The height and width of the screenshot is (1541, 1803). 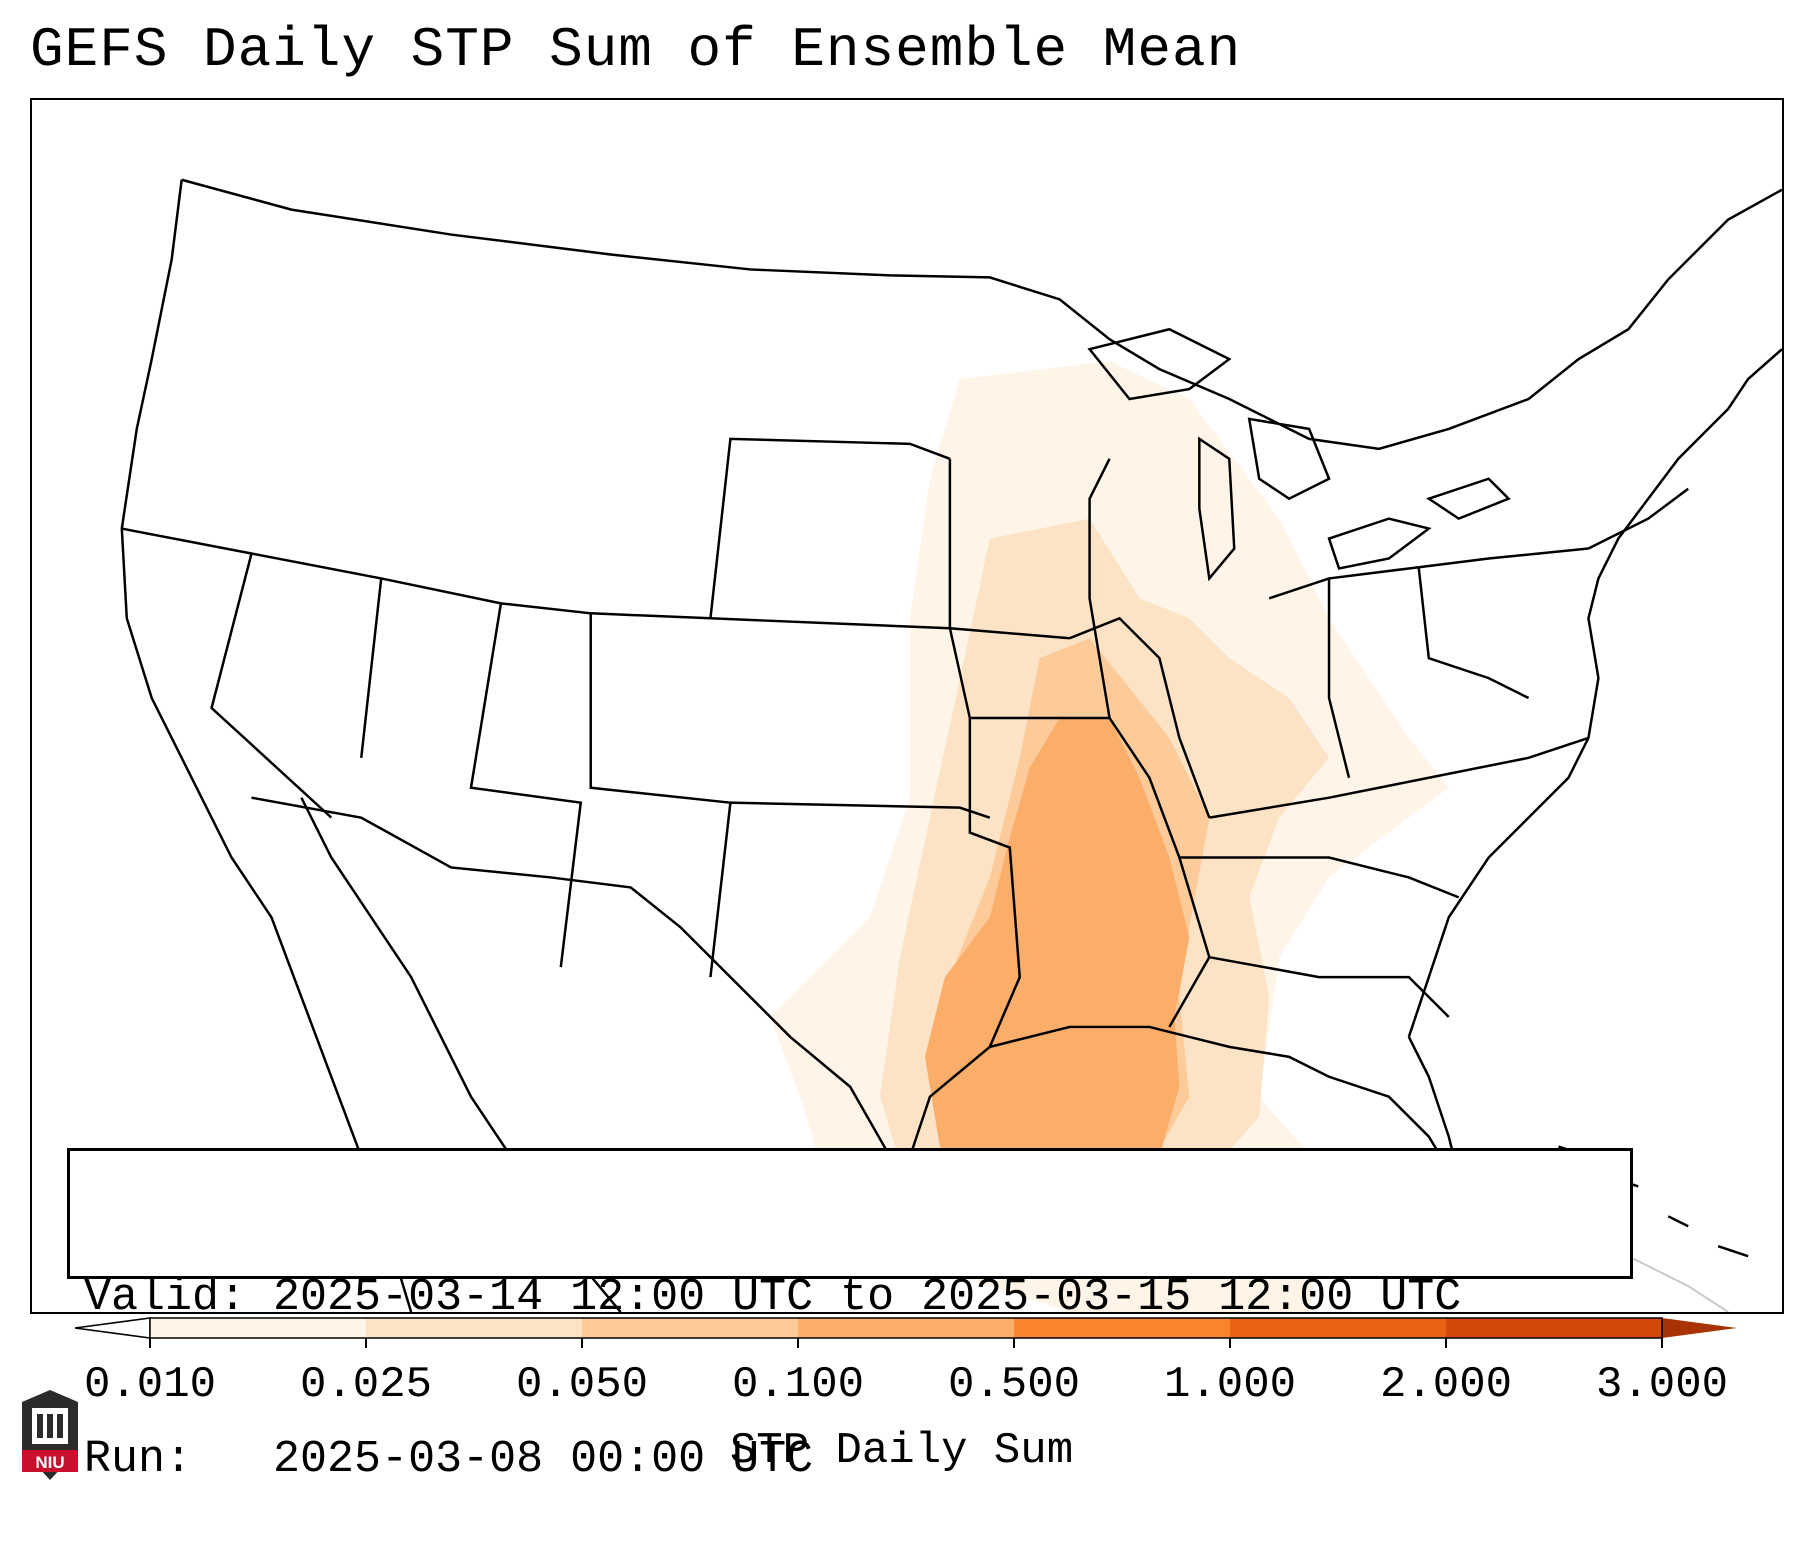 What do you see at coordinates (266, 745) in the screenshot?
I see `west-coast` at bounding box center [266, 745].